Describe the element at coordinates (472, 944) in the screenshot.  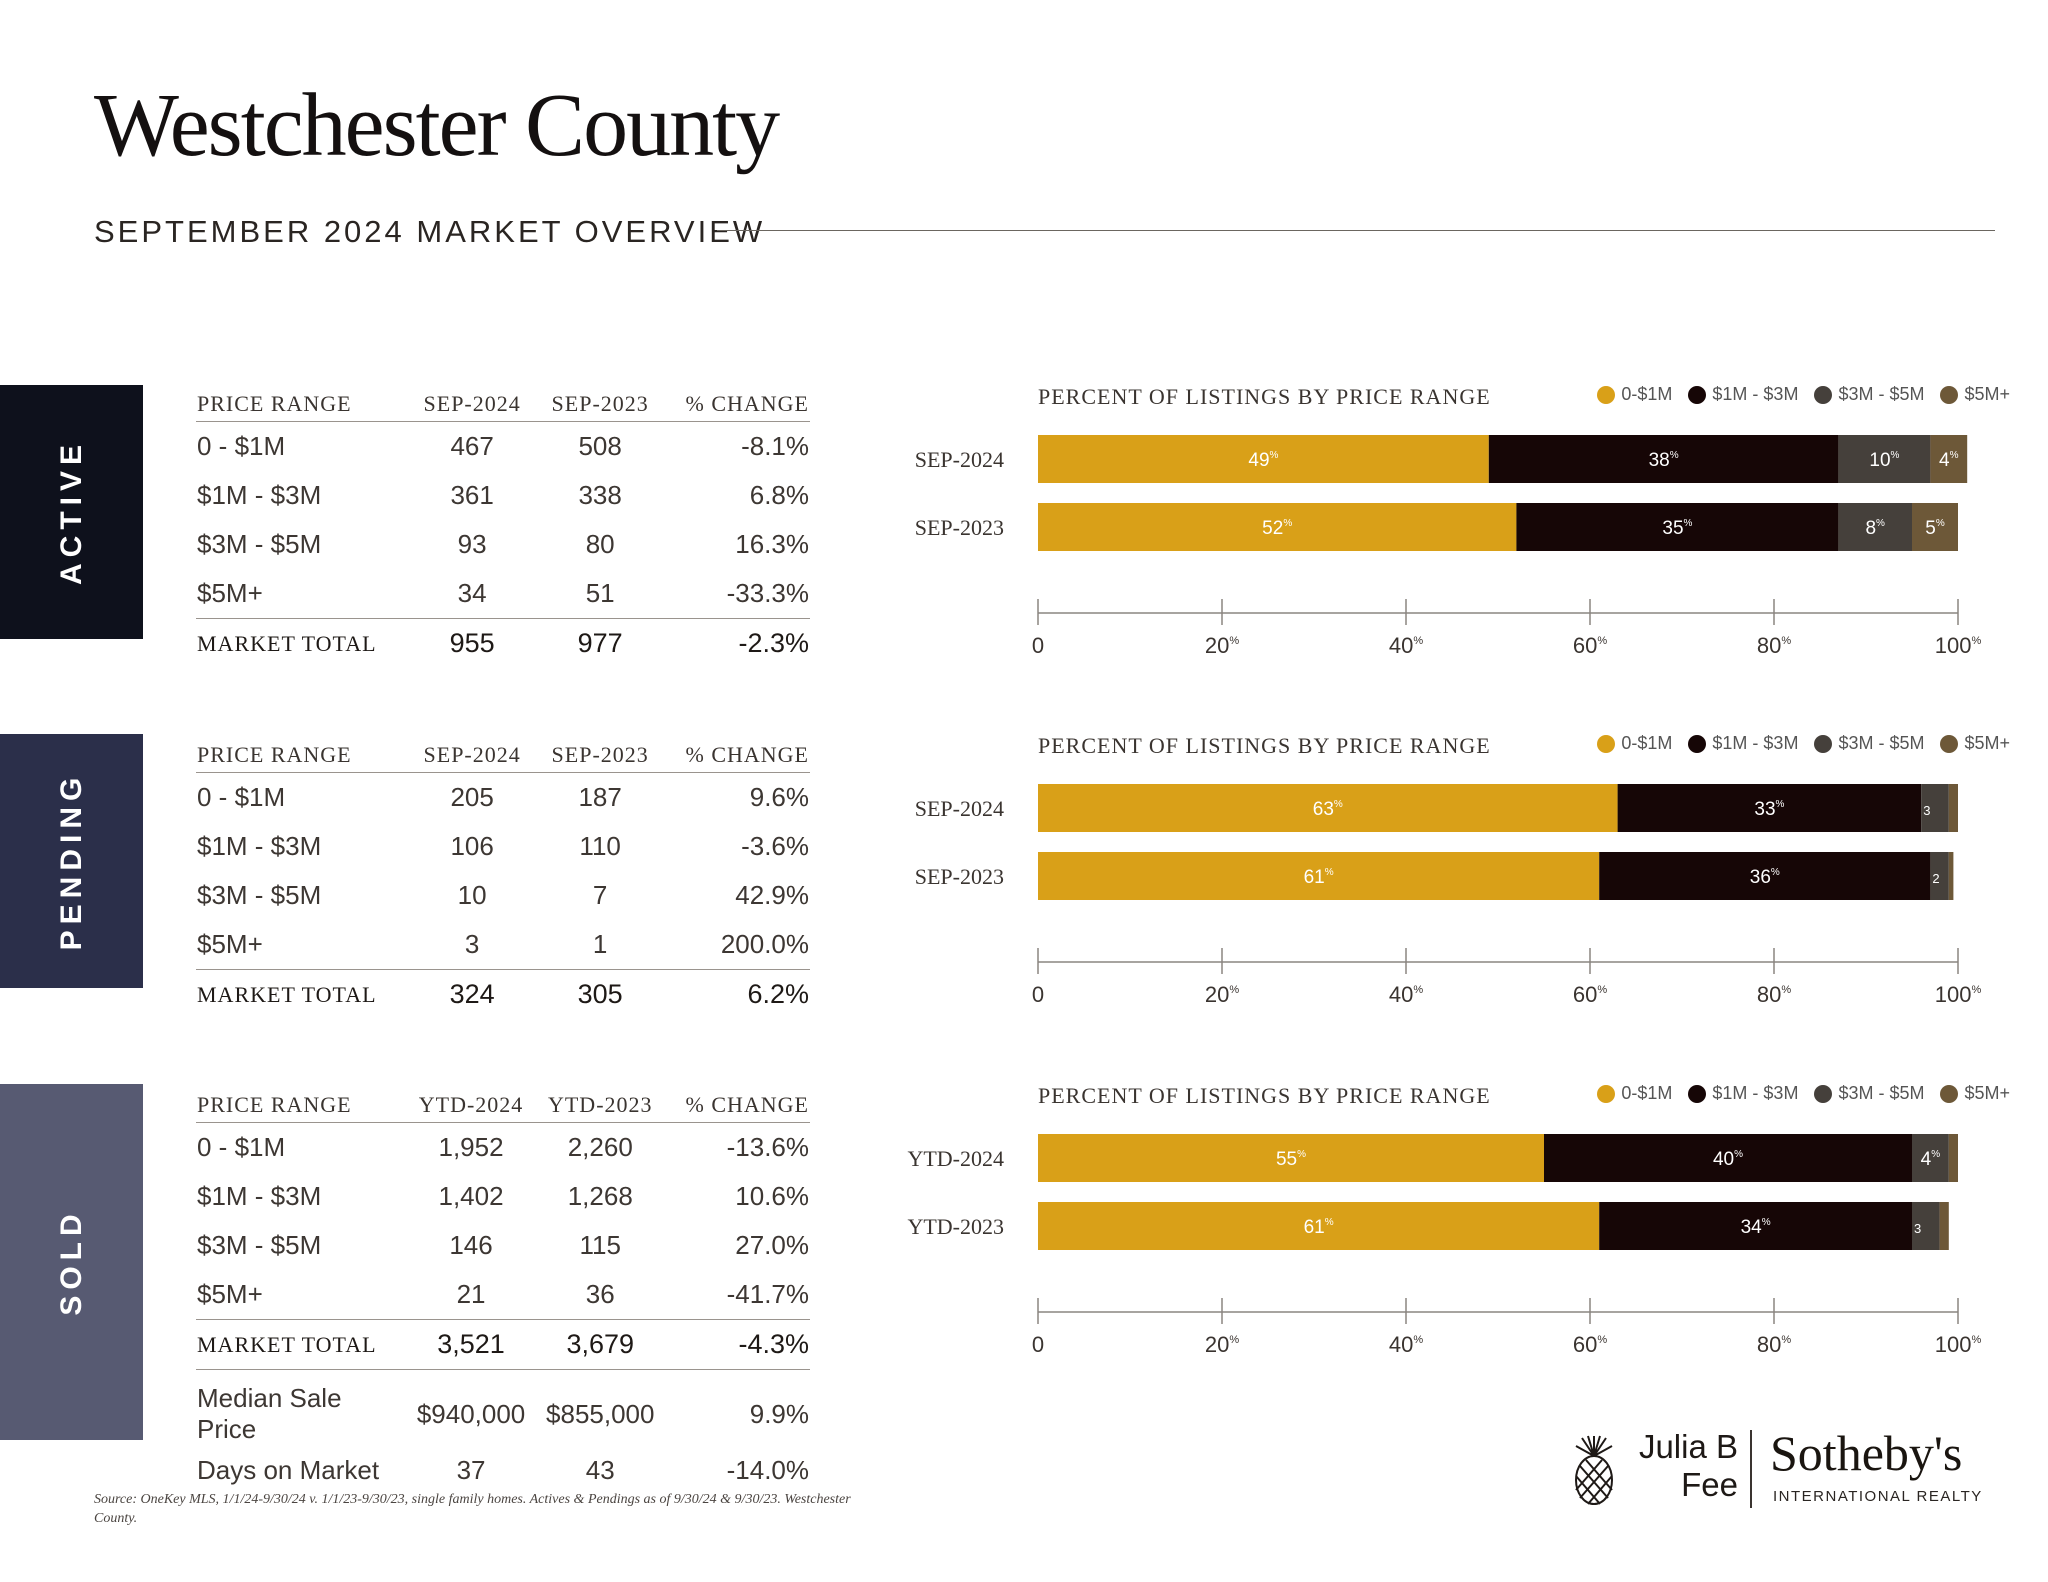
I see `table-cell: 3` at that location.